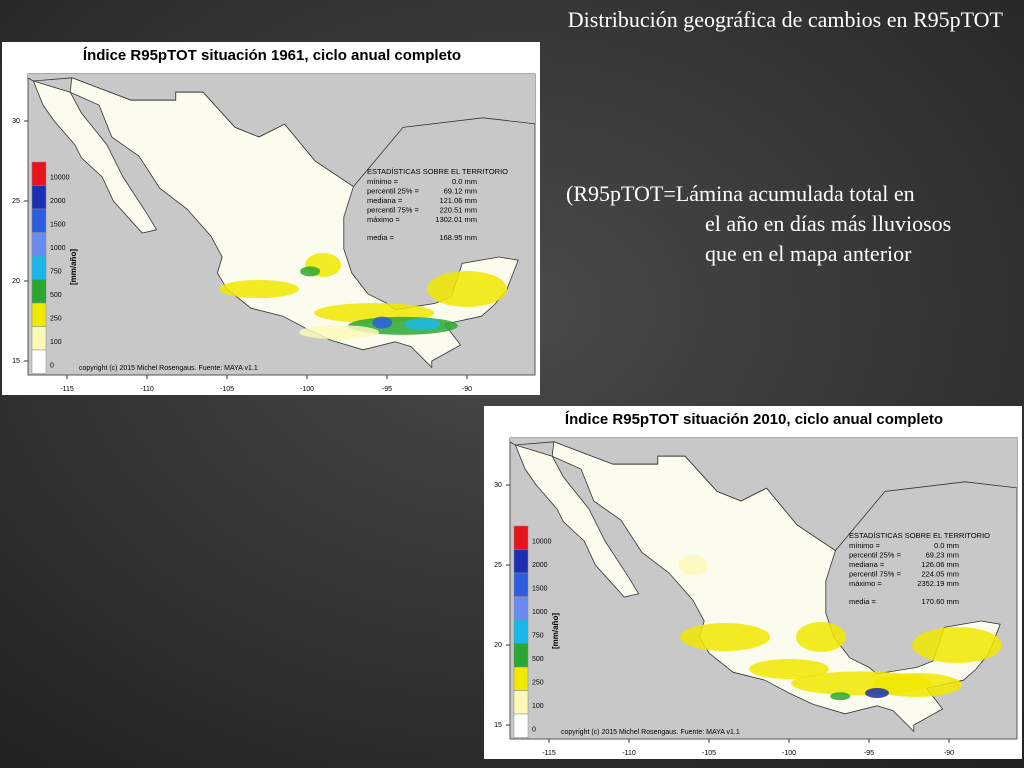  What do you see at coordinates (740, 193) in the screenshot?
I see `note-line: (R95pTOT=Lámina acumulada total en` at bounding box center [740, 193].